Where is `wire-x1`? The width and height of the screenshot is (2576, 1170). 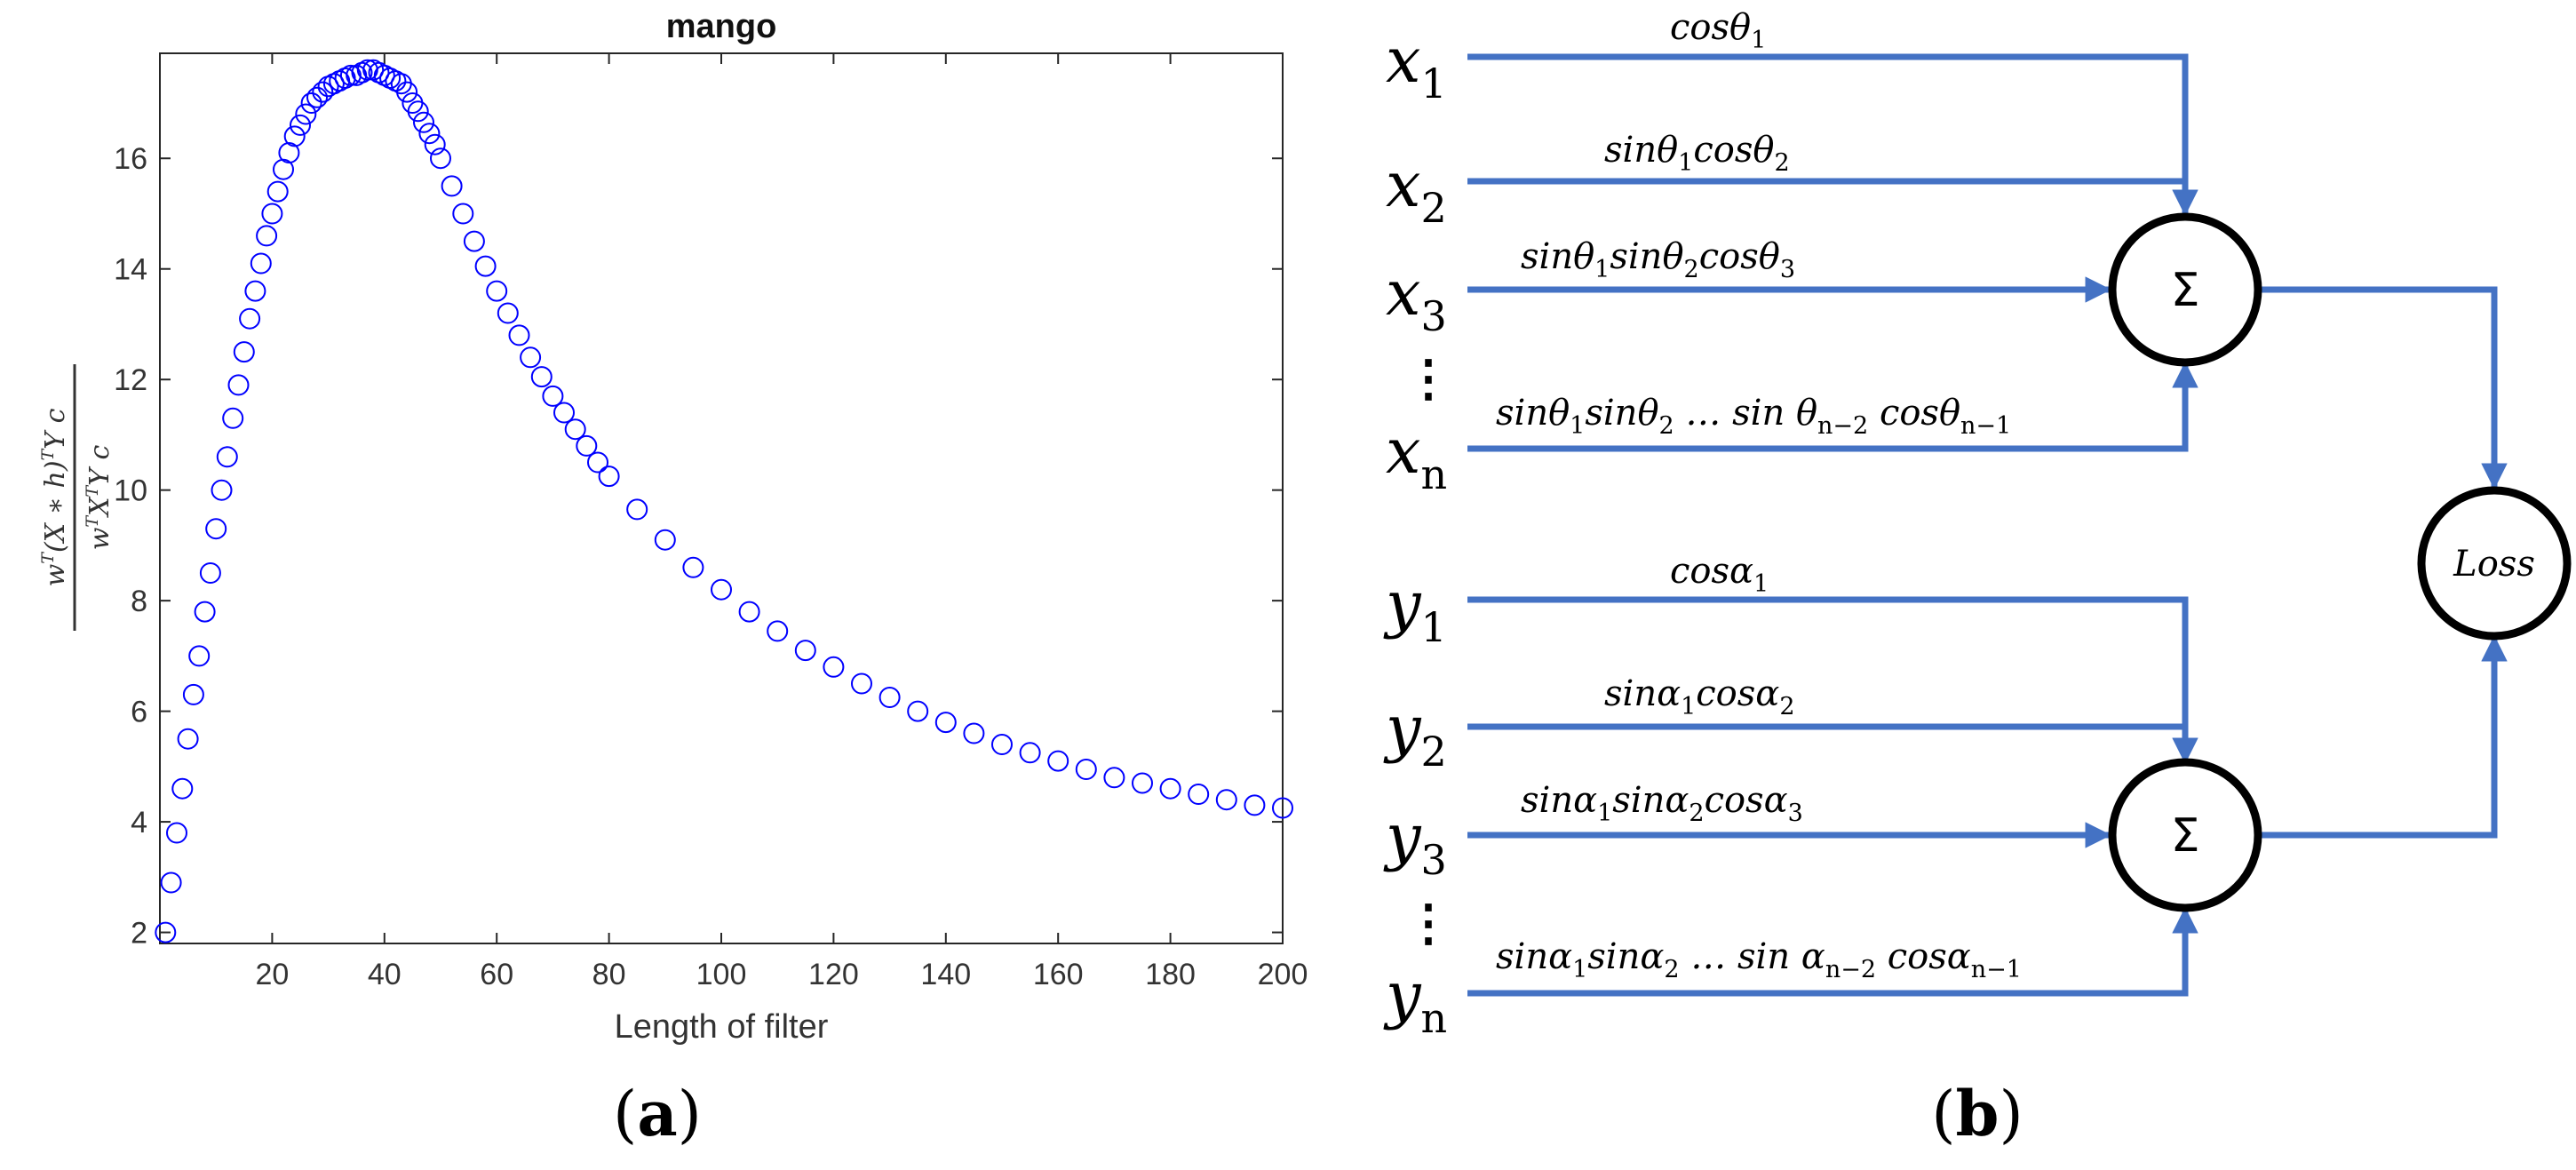 wire-x1 is located at coordinates (1832, 134).